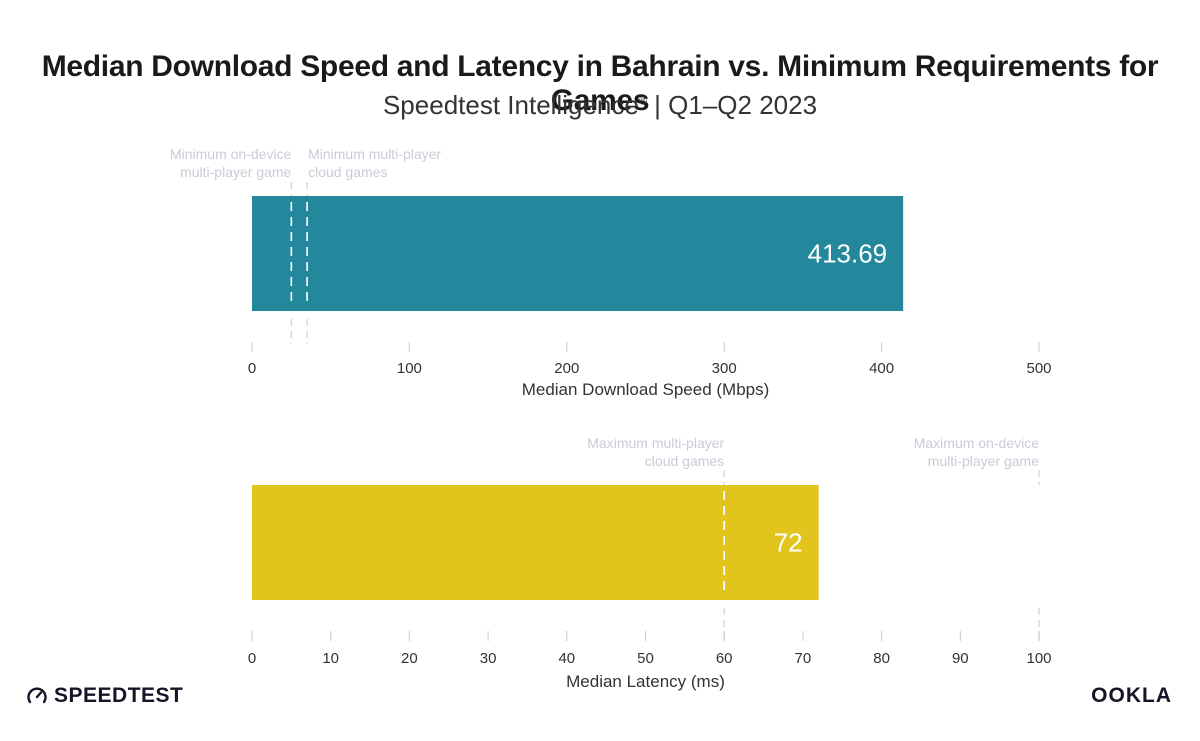 This screenshot has height=741, width=1200. I want to click on chart-2-x-tick-label-50: 50, so click(645, 658).